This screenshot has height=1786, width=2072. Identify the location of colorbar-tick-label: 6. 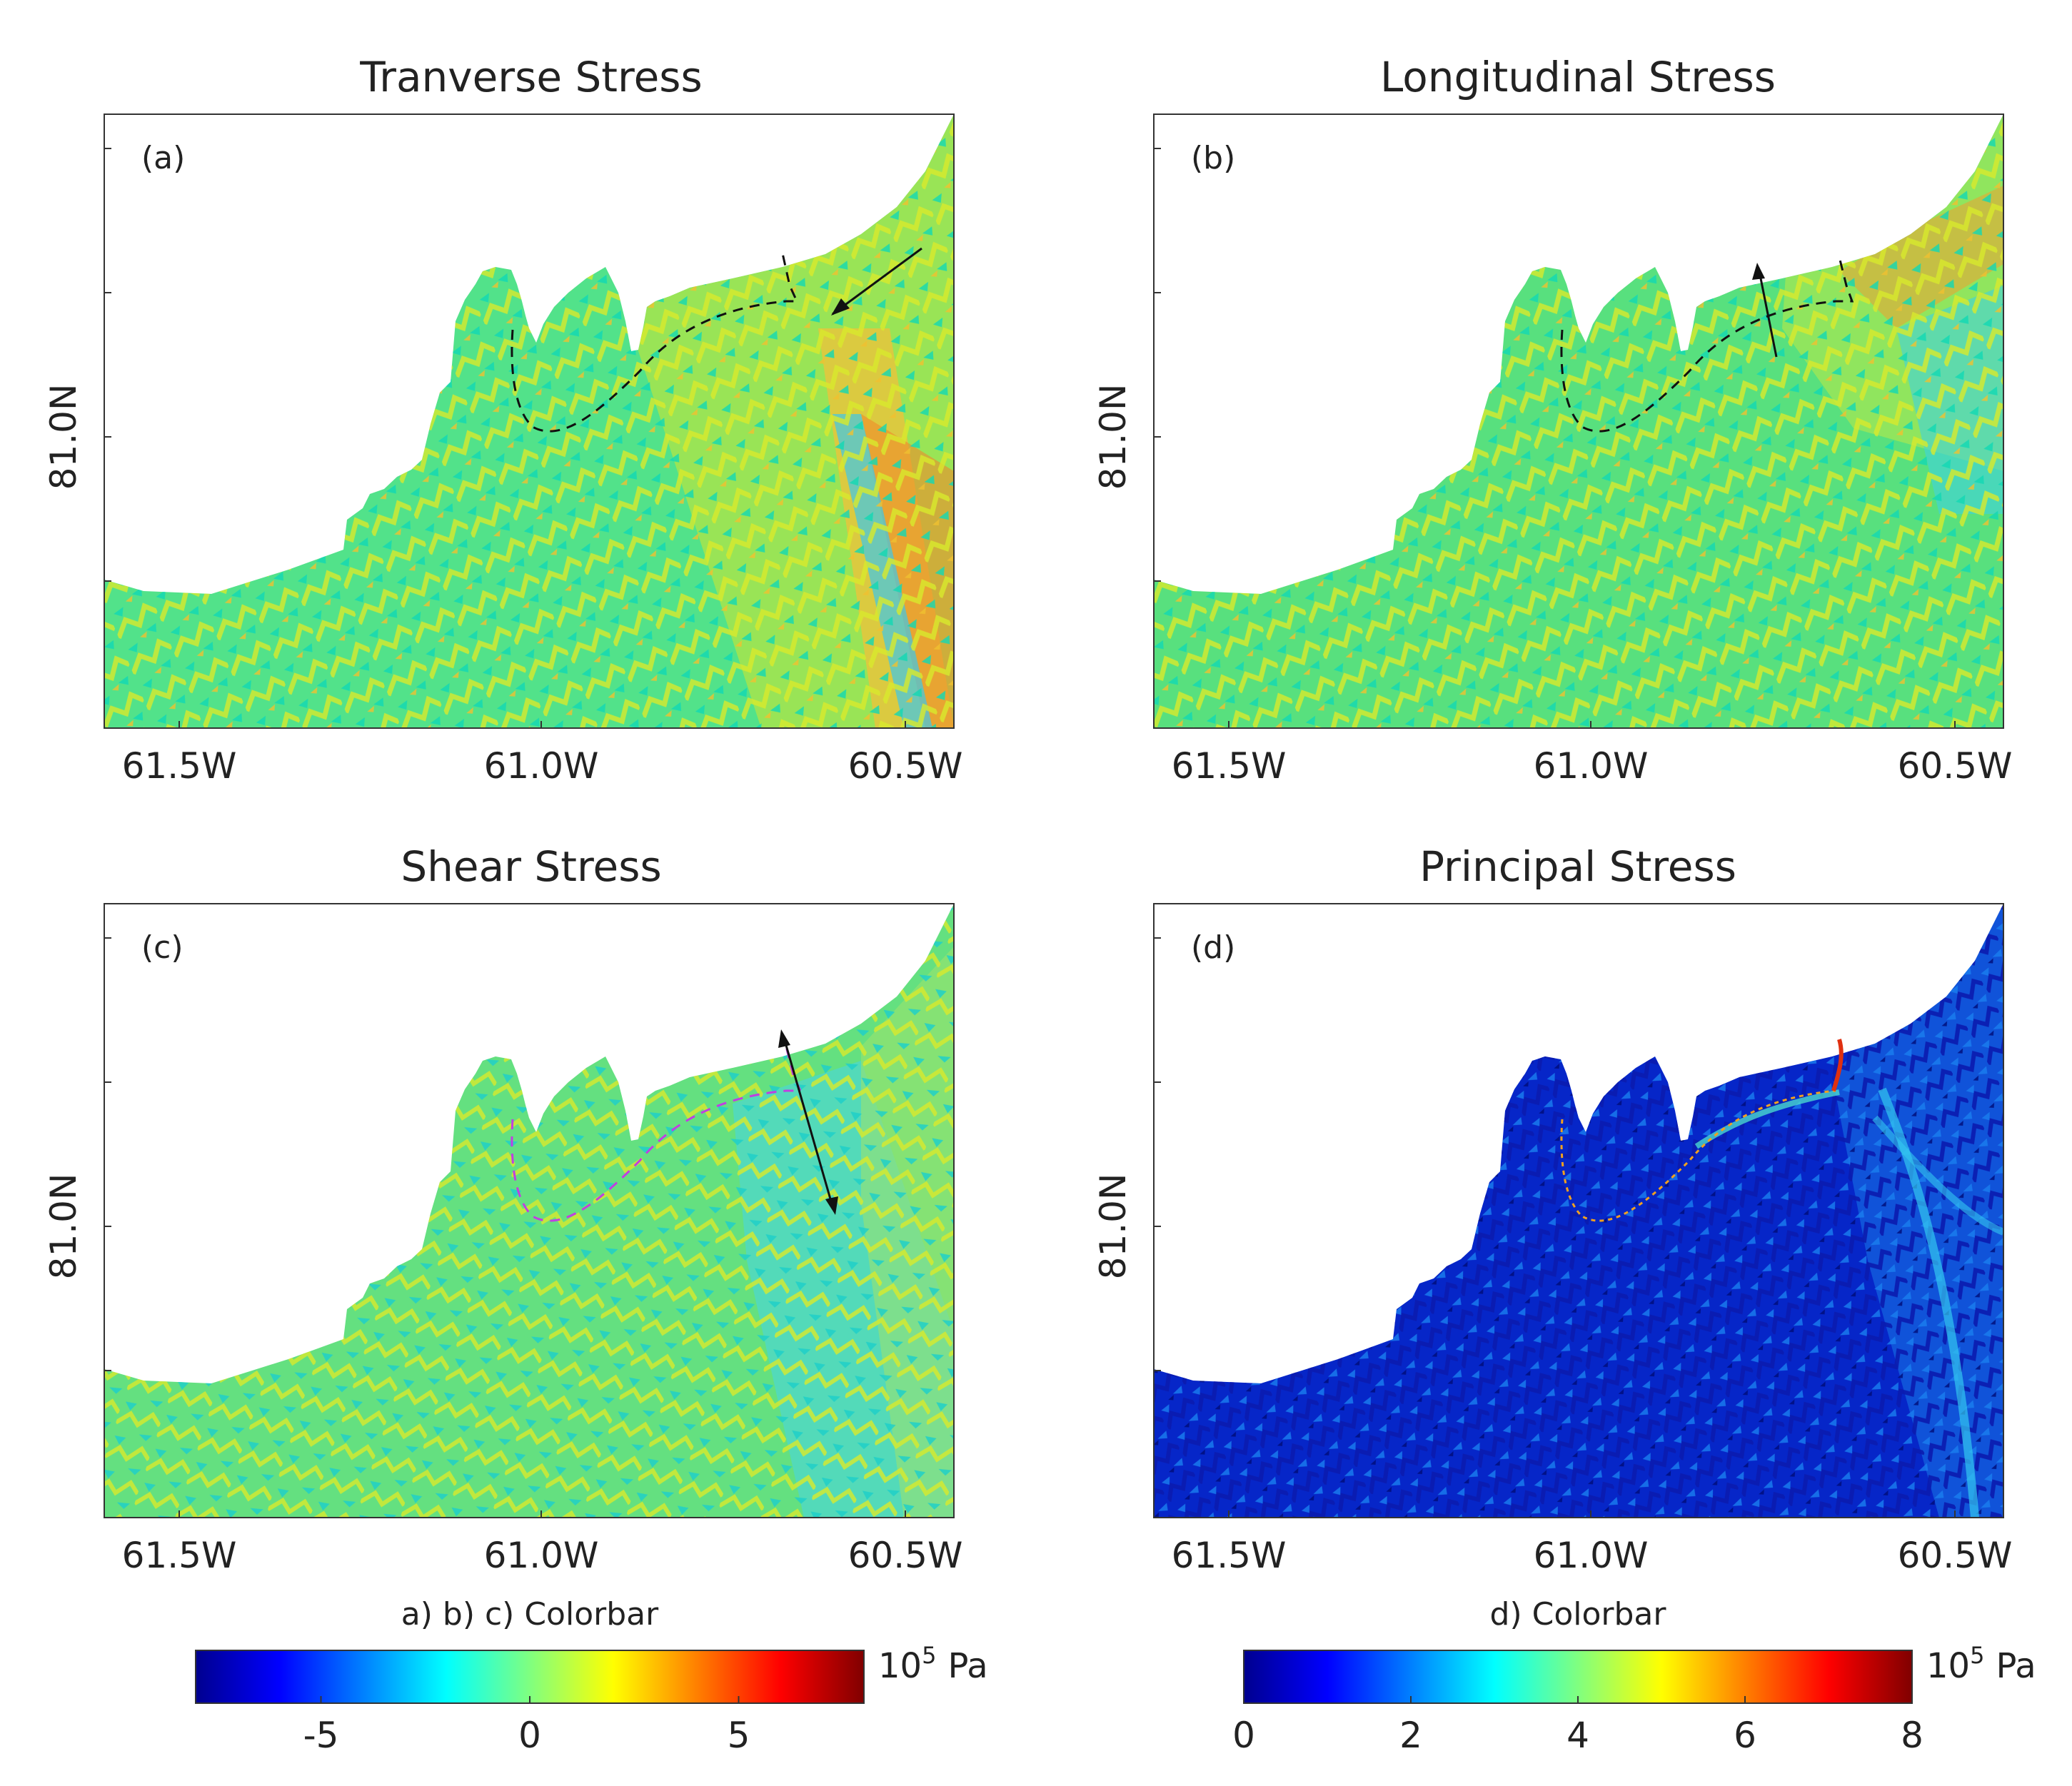
(1745, 1735).